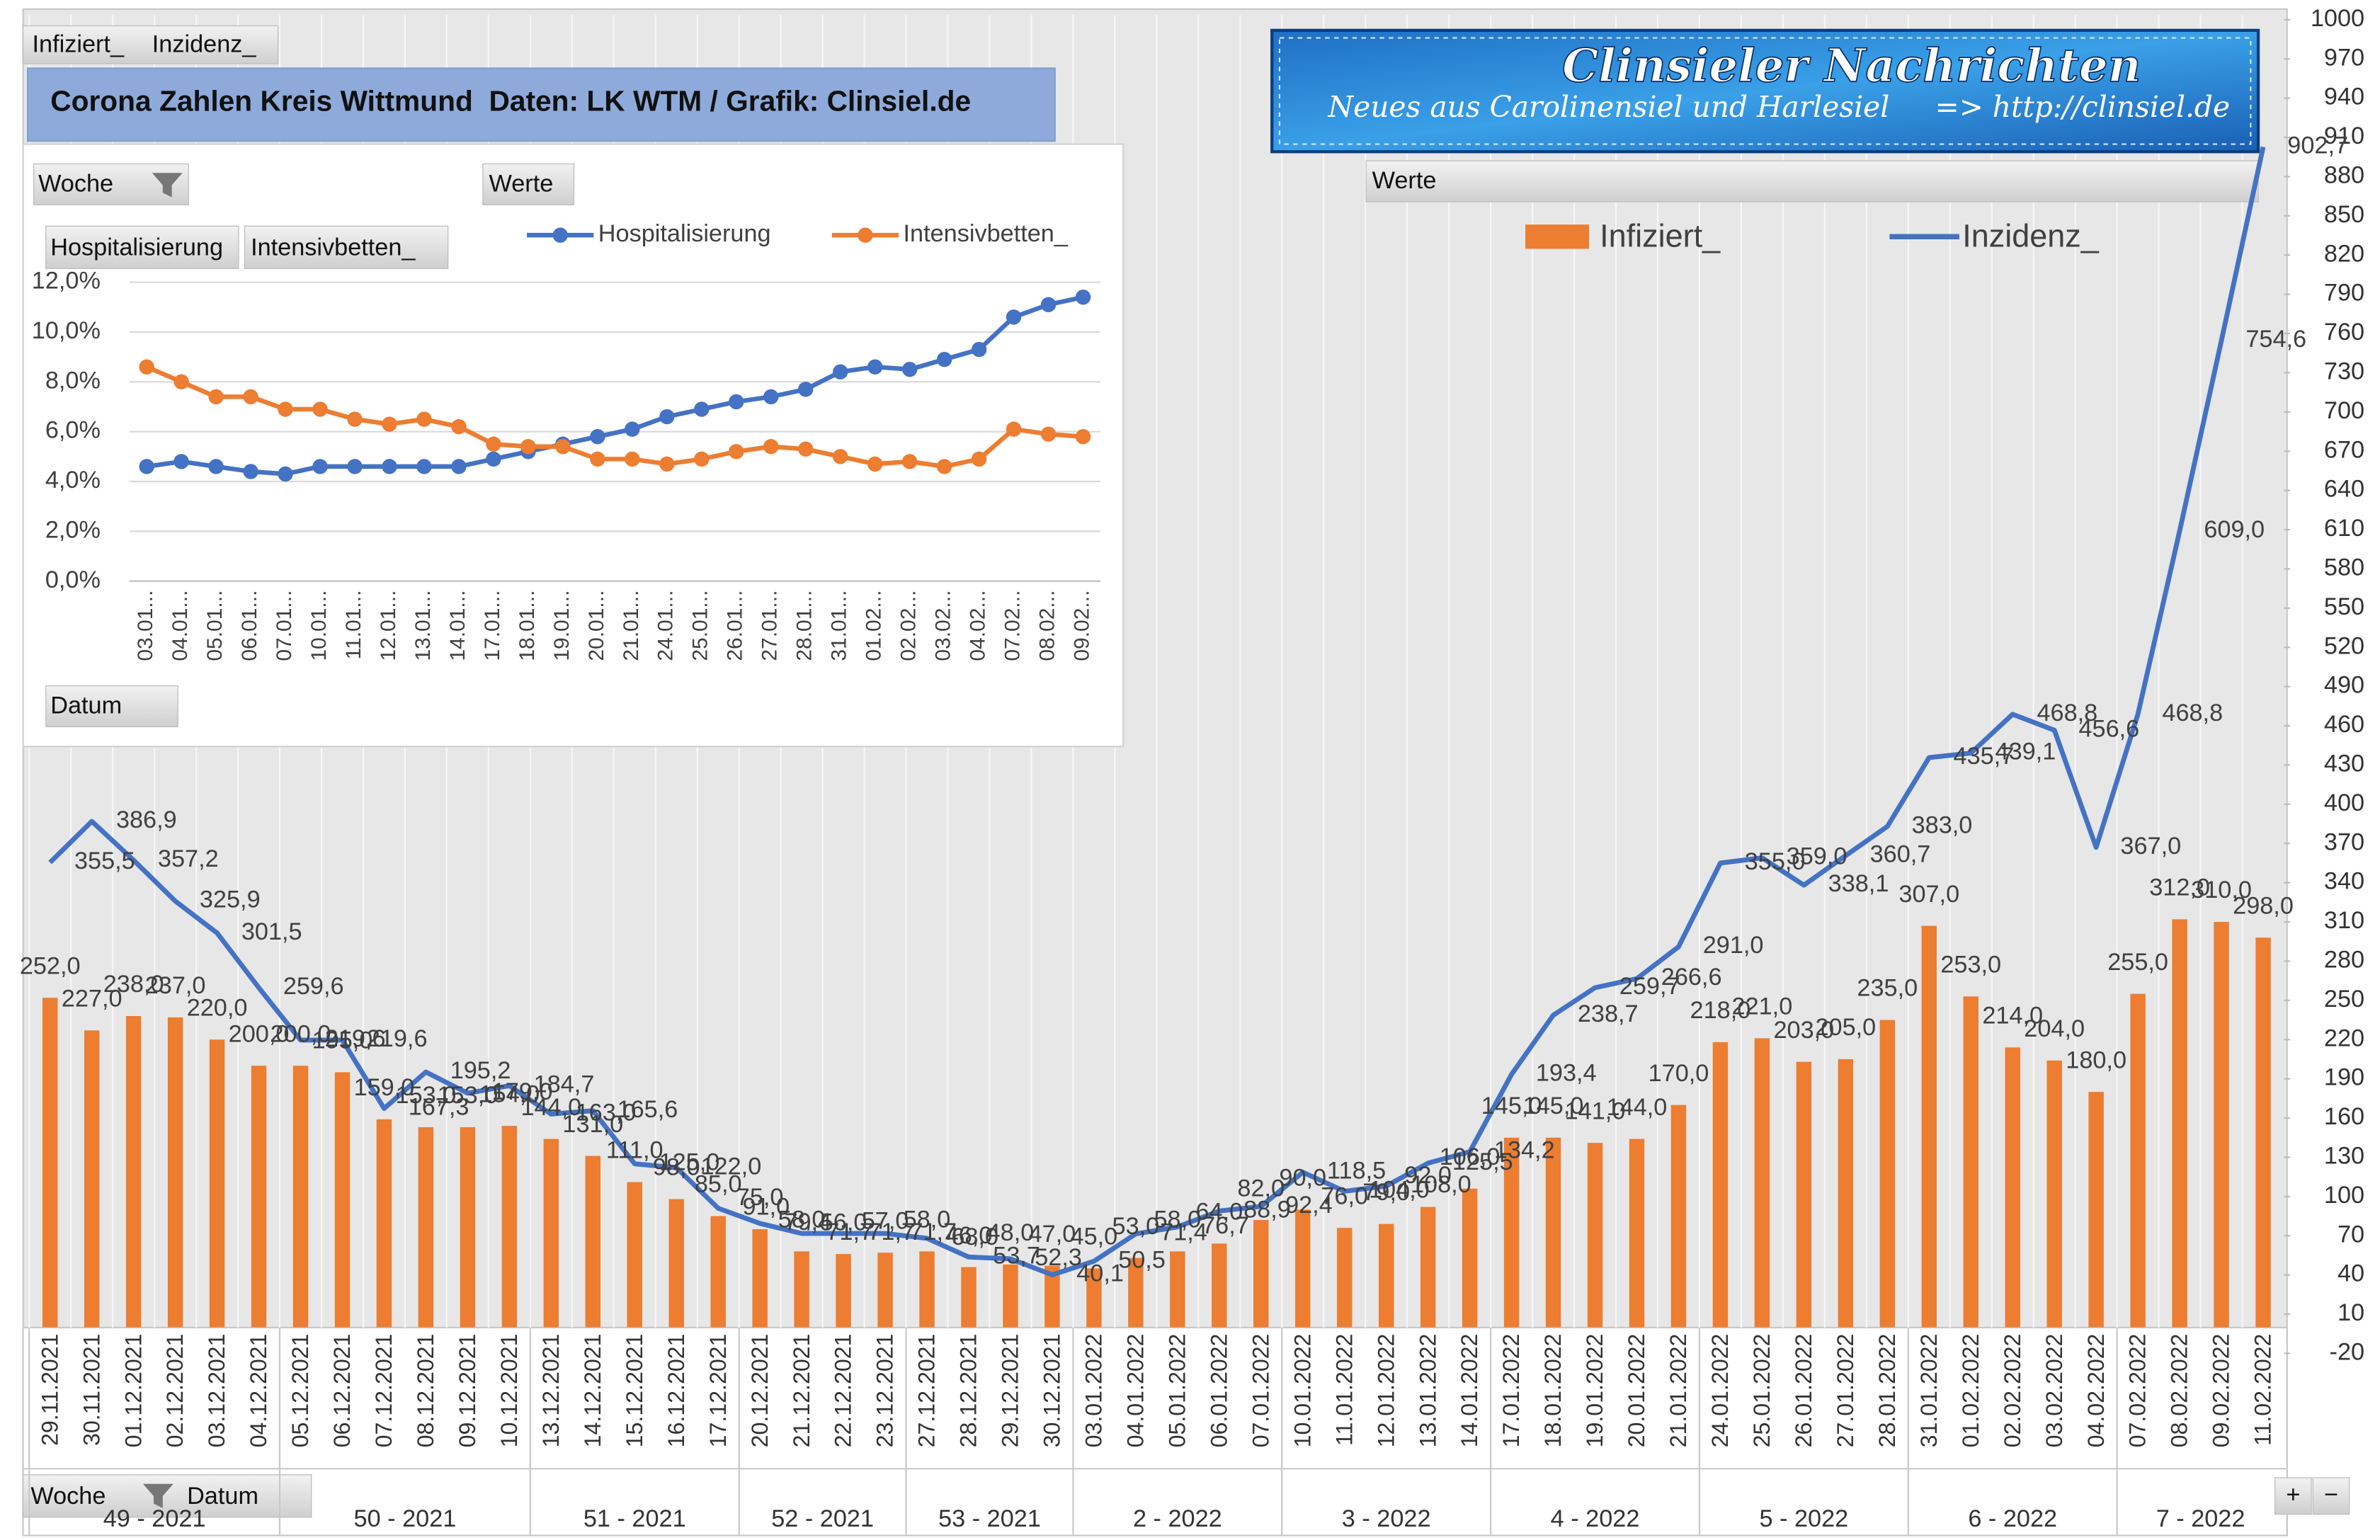 The height and width of the screenshot is (1540, 2380). I want to click on y-tick-label: 1000, so click(2337, 19).